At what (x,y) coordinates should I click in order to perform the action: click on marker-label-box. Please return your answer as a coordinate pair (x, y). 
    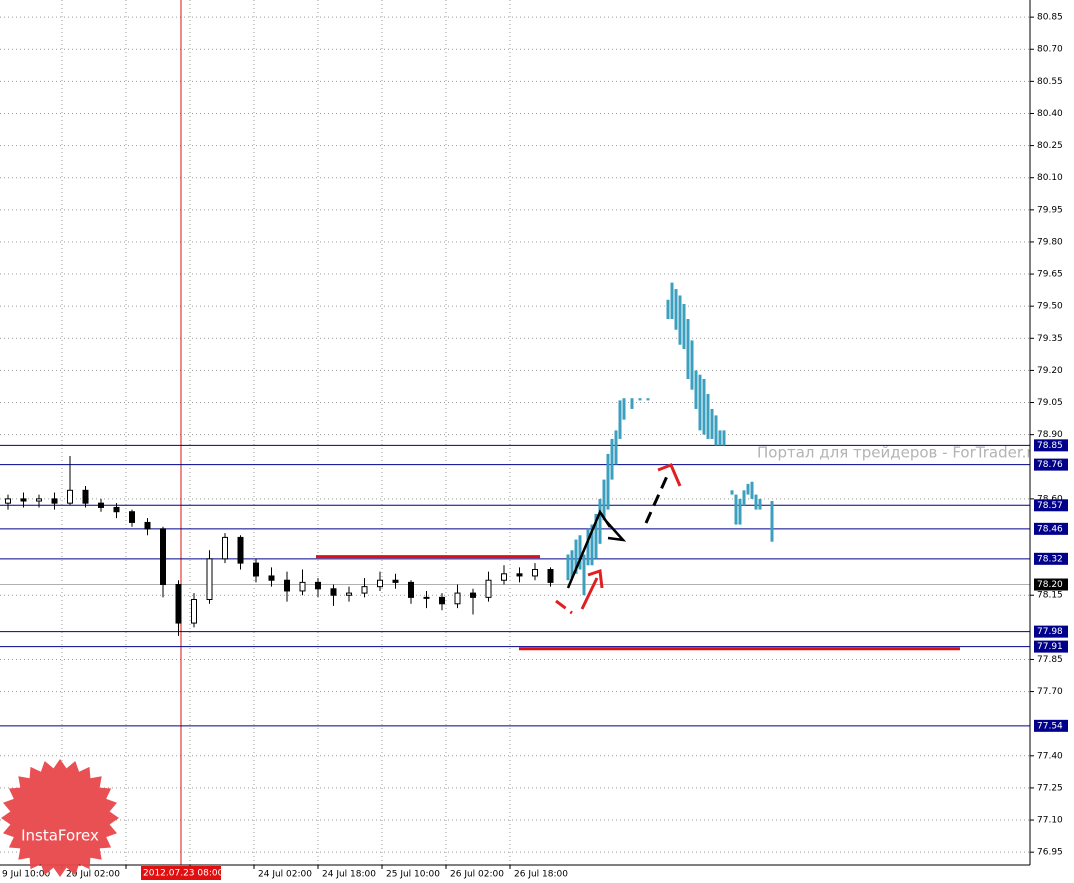
    Looking at the image, I should click on (181, 873).